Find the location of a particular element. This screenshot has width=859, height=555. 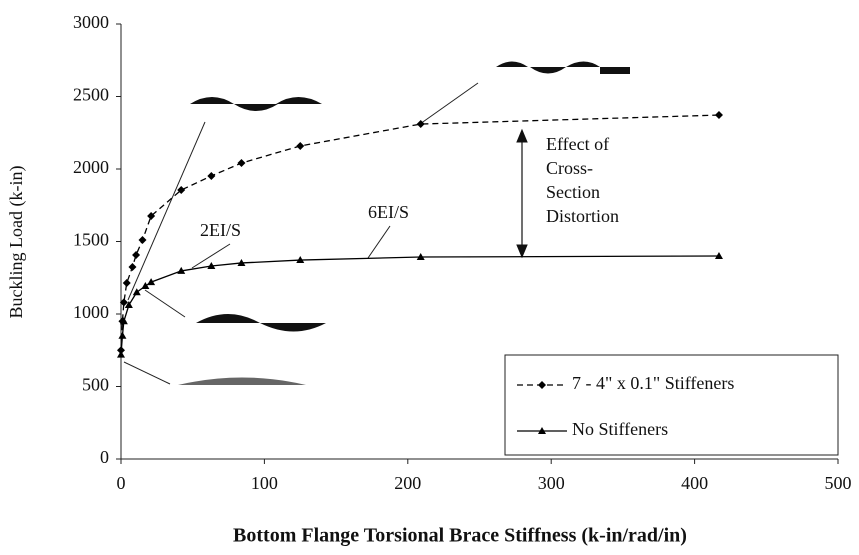

legend-label: No Stiffeners is located at coordinates (620, 429).